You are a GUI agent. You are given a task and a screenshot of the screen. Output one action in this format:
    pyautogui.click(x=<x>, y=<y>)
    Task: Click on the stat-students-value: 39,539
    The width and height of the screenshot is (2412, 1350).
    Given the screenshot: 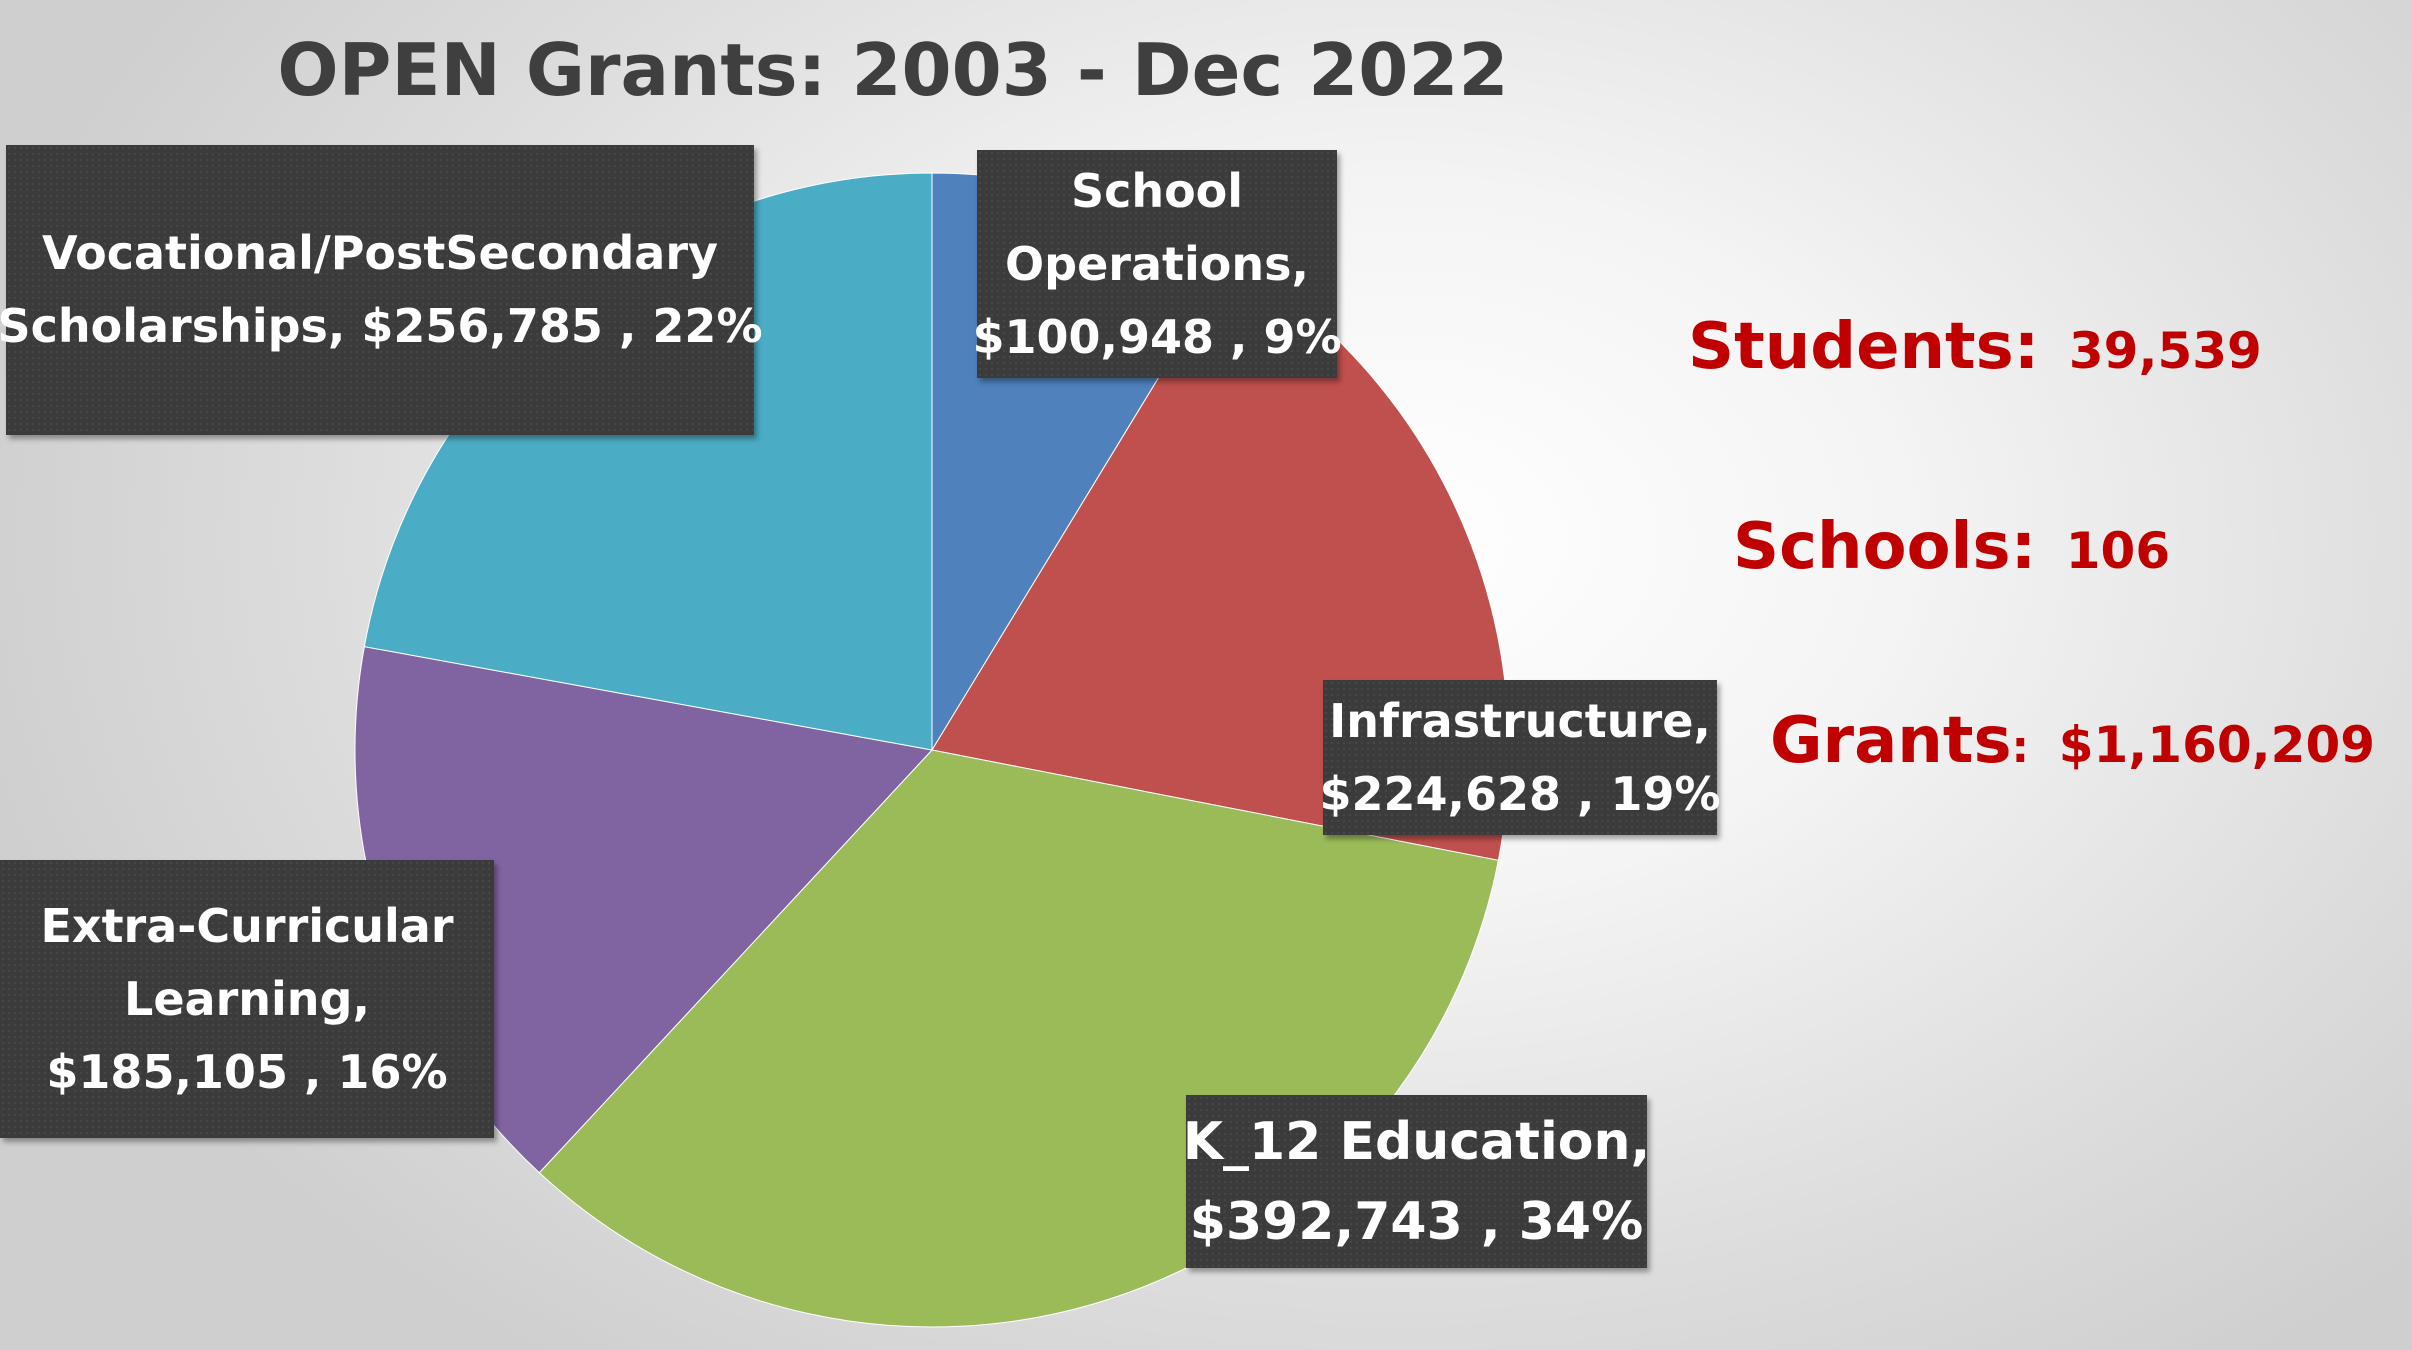 What is the action you would take?
    pyautogui.click(x=2165, y=351)
    